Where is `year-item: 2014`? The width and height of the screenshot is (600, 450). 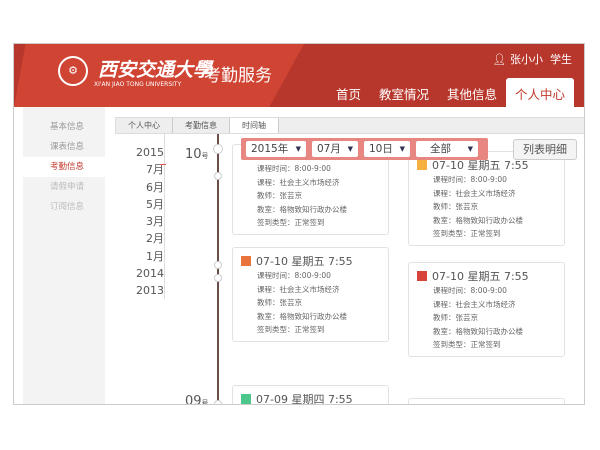 year-item: 2014 is located at coordinates (150, 274).